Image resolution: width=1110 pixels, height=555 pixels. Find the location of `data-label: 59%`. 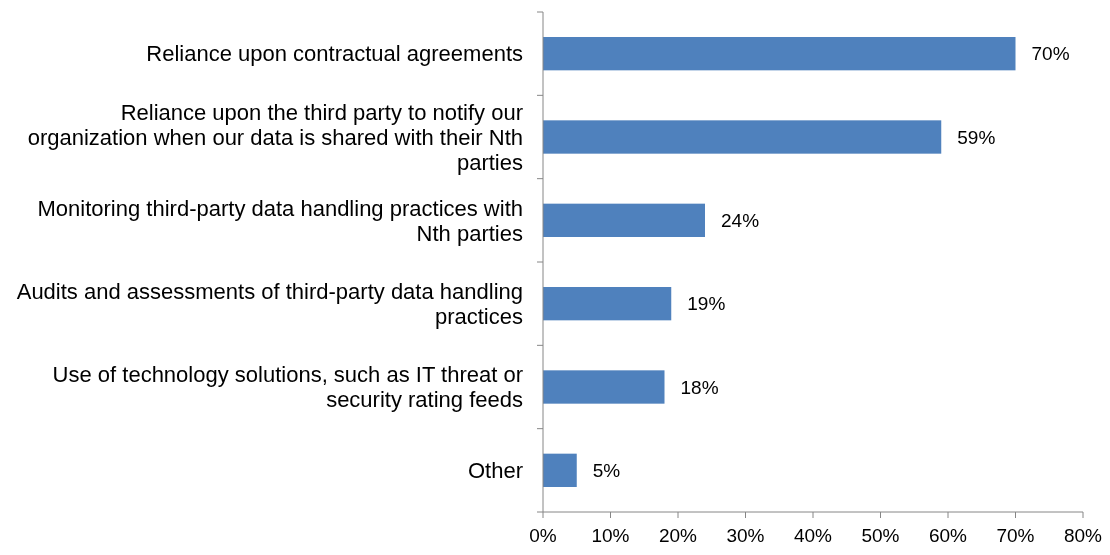

data-label: 59% is located at coordinates (976, 137).